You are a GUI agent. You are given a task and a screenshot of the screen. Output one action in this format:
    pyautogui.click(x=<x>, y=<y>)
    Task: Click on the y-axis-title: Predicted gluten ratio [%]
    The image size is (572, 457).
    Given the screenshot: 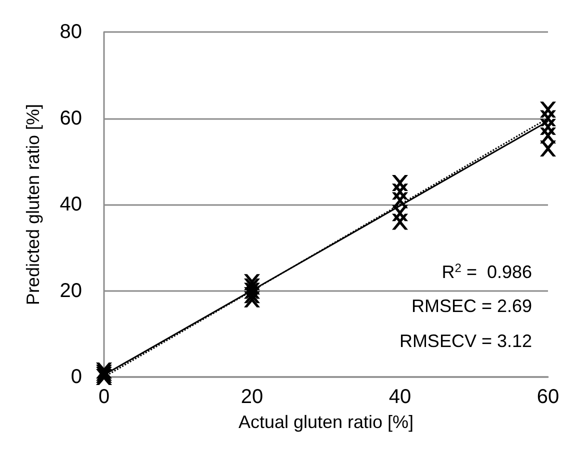 What is the action you would take?
    pyautogui.click(x=33, y=205)
    